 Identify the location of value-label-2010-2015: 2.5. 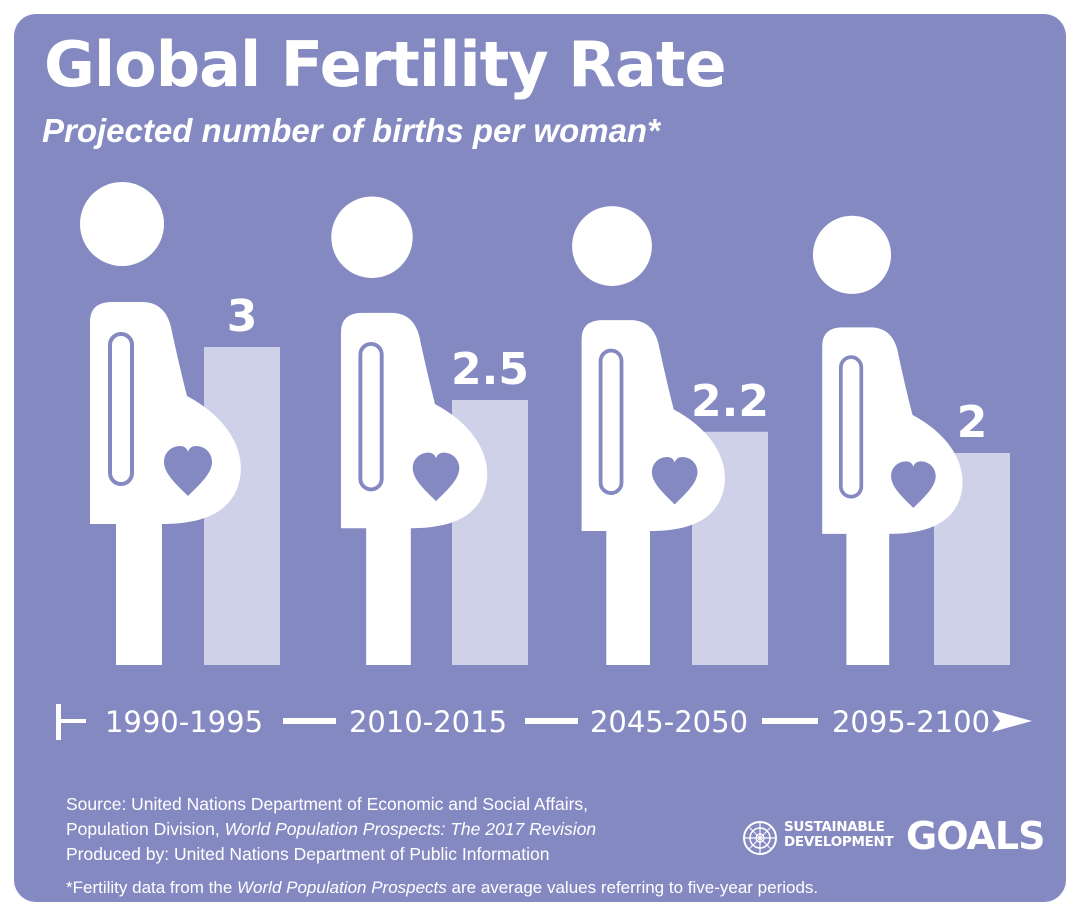
(490, 369).